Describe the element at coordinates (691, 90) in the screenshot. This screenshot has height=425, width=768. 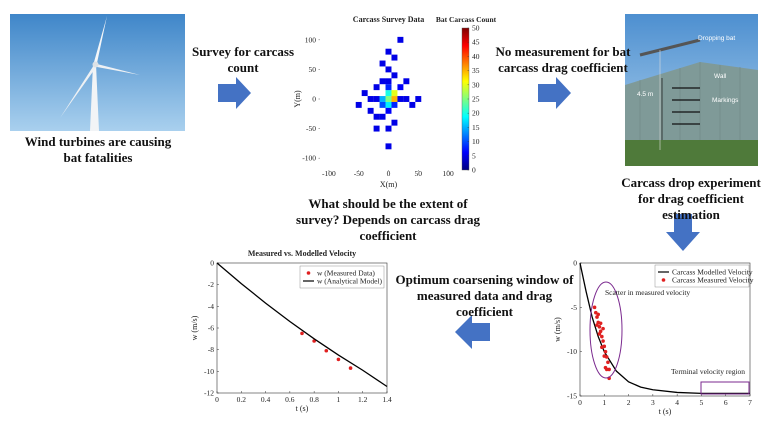
I see `building-photo` at that location.